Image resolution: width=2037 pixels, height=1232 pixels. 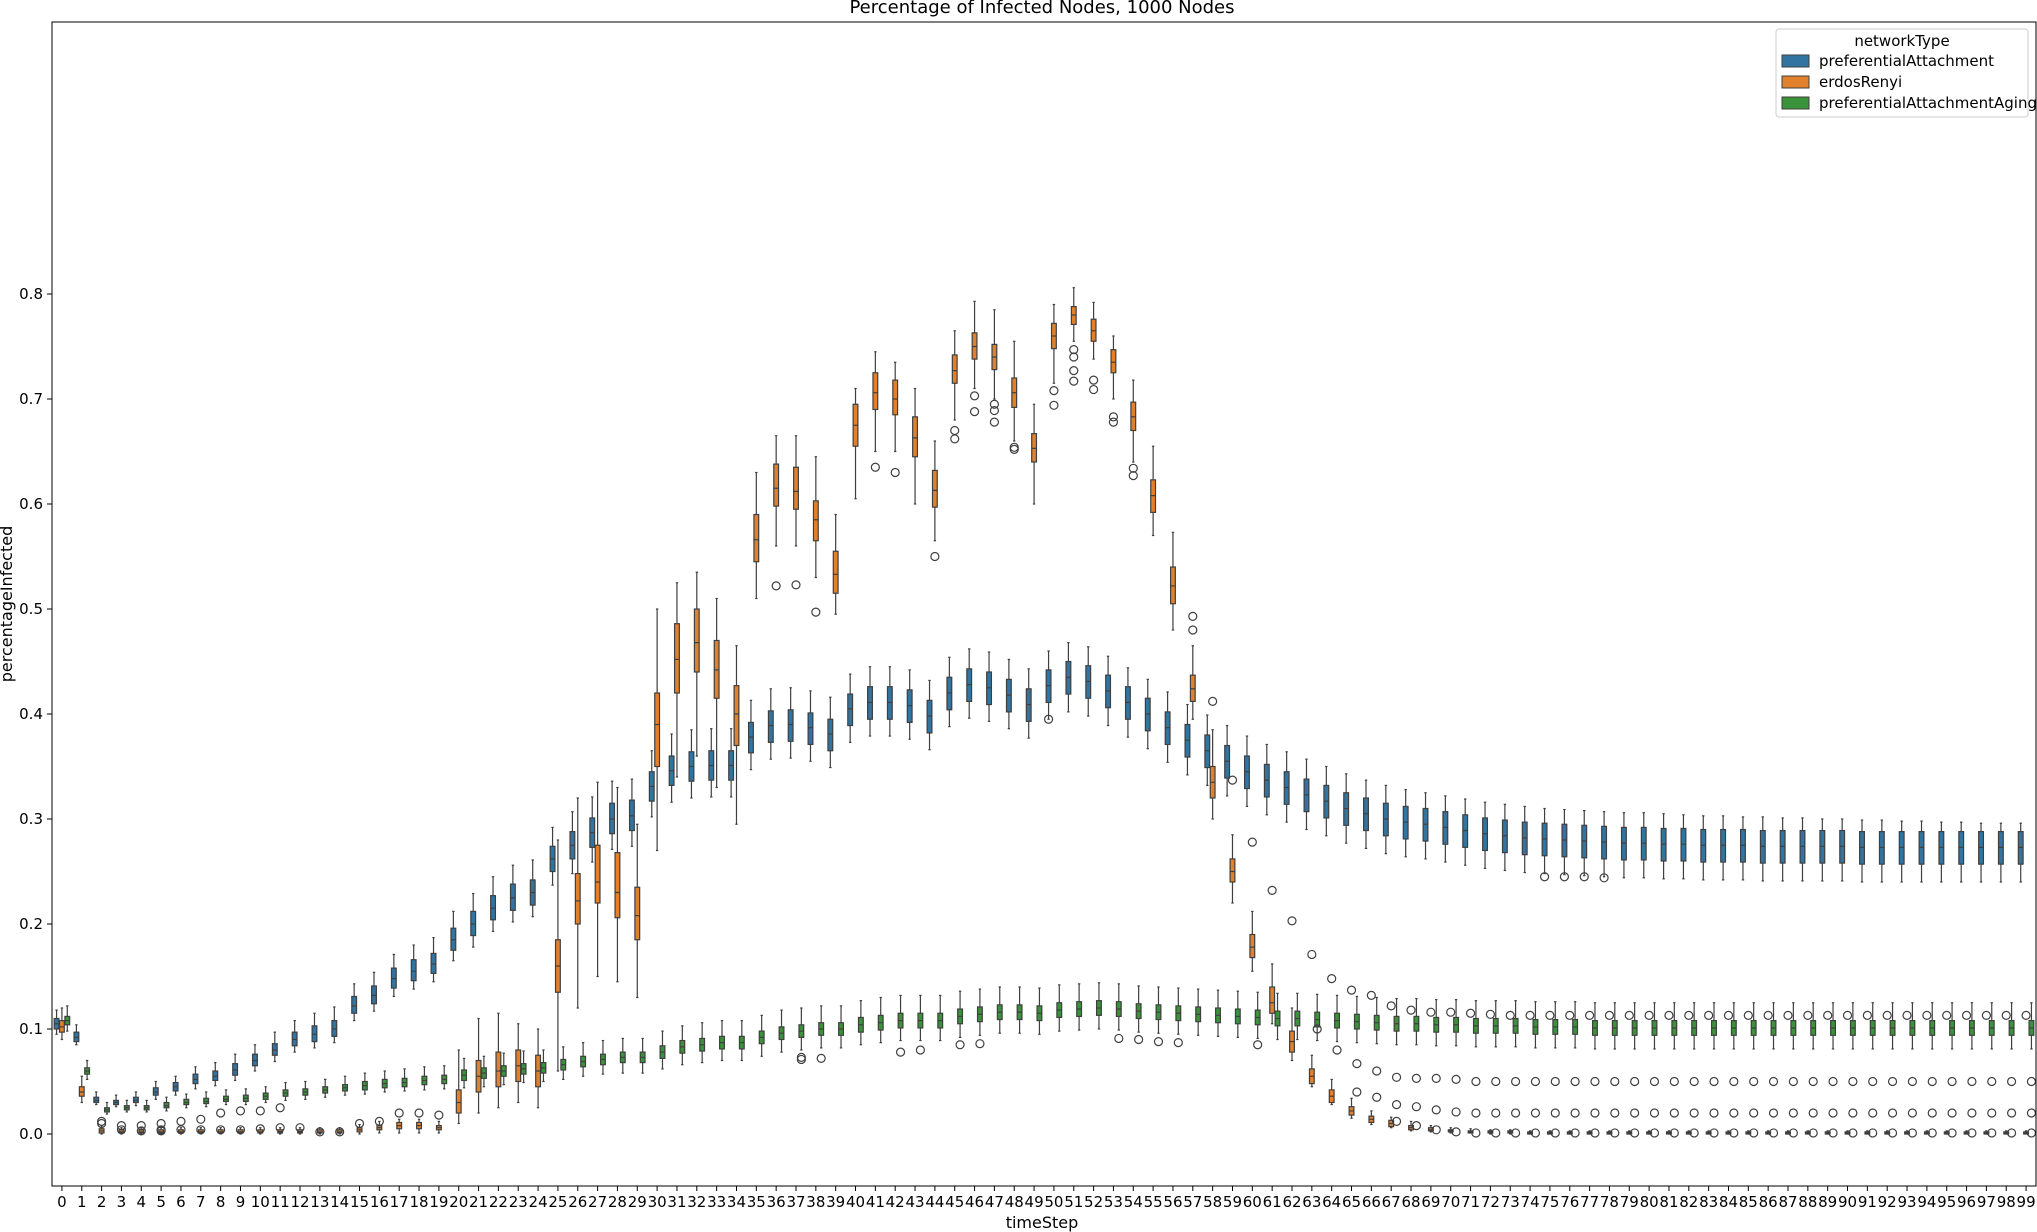 I want to click on x-tick-label: 91, so click(x=1867, y=1202).